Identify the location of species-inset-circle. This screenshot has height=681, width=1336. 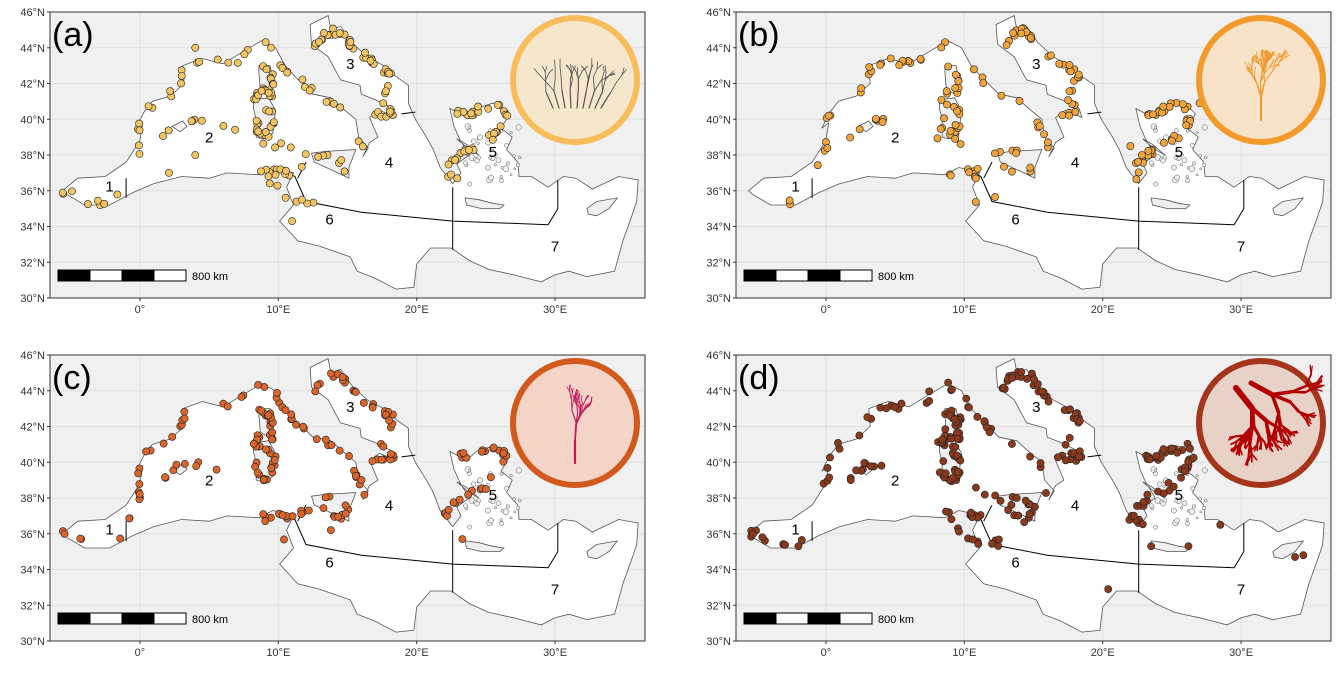
(1261, 423).